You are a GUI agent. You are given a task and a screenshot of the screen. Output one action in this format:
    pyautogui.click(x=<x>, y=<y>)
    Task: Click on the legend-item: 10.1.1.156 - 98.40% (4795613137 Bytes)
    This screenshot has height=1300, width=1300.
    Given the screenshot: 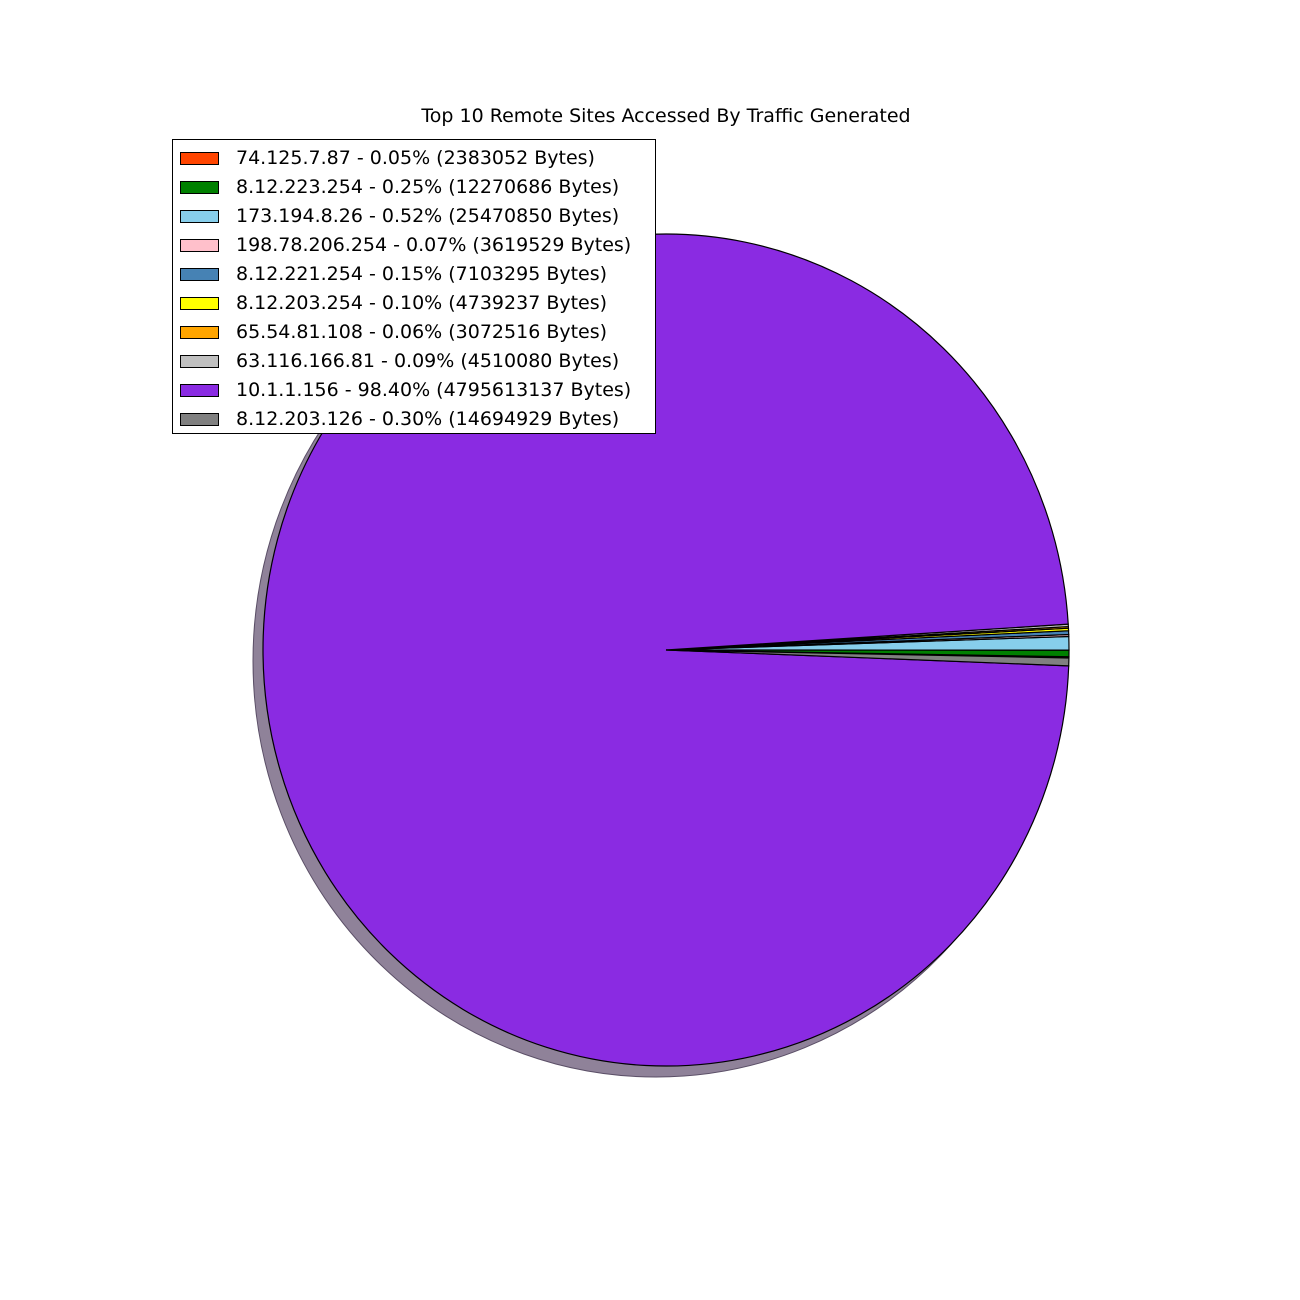 What is the action you would take?
    pyautogui.click(x=418, y=390)
    